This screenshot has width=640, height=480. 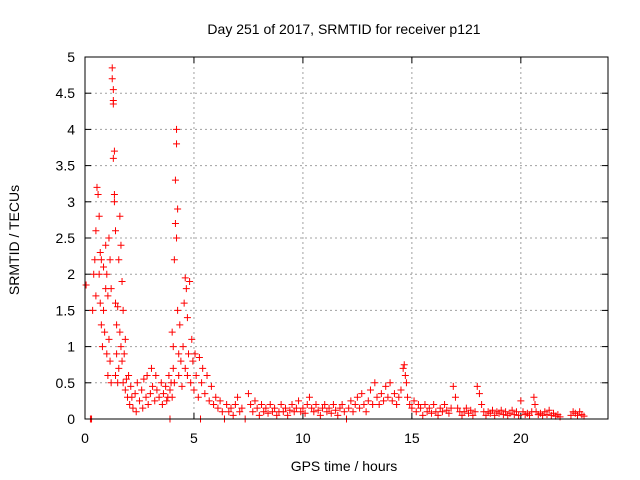 What do you see at coordinates (344, 466) in the screenshot?
I see `x-axis-label: GPS time / hours` at bounding box center [344, 466].